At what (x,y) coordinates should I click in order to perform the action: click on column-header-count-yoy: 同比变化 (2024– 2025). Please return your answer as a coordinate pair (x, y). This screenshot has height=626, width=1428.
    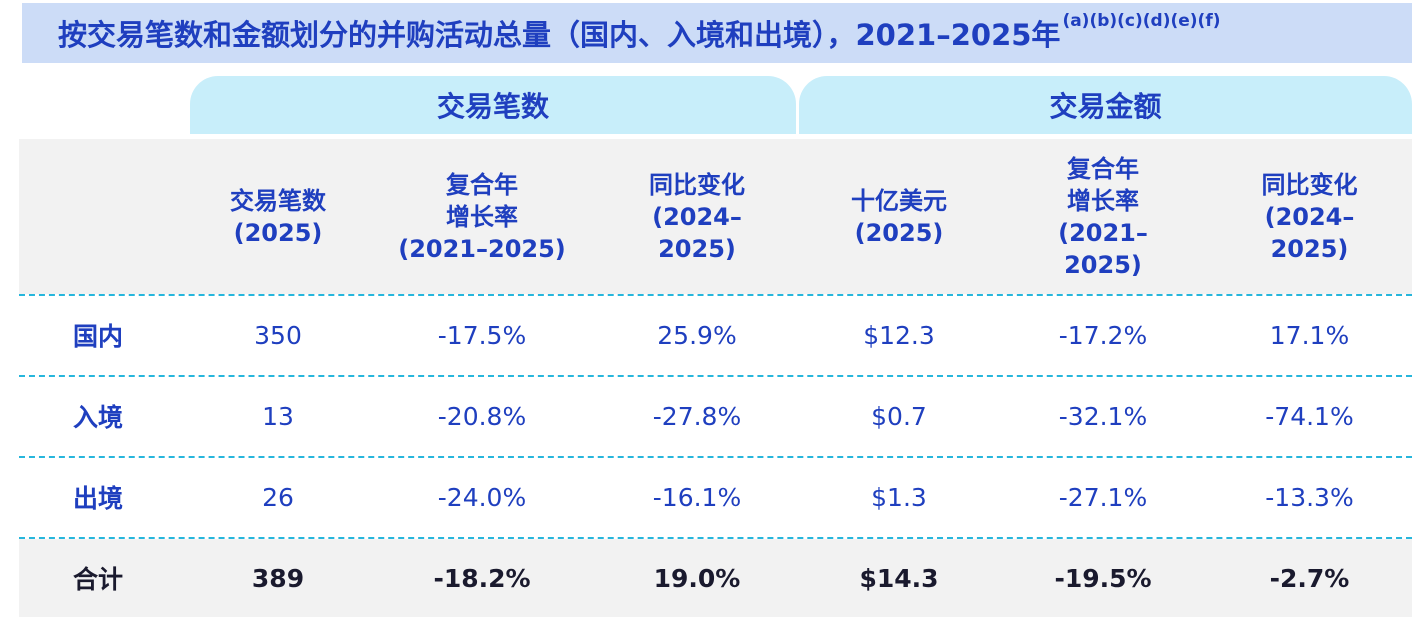
    Looking at the image, I should click on (697, 216).